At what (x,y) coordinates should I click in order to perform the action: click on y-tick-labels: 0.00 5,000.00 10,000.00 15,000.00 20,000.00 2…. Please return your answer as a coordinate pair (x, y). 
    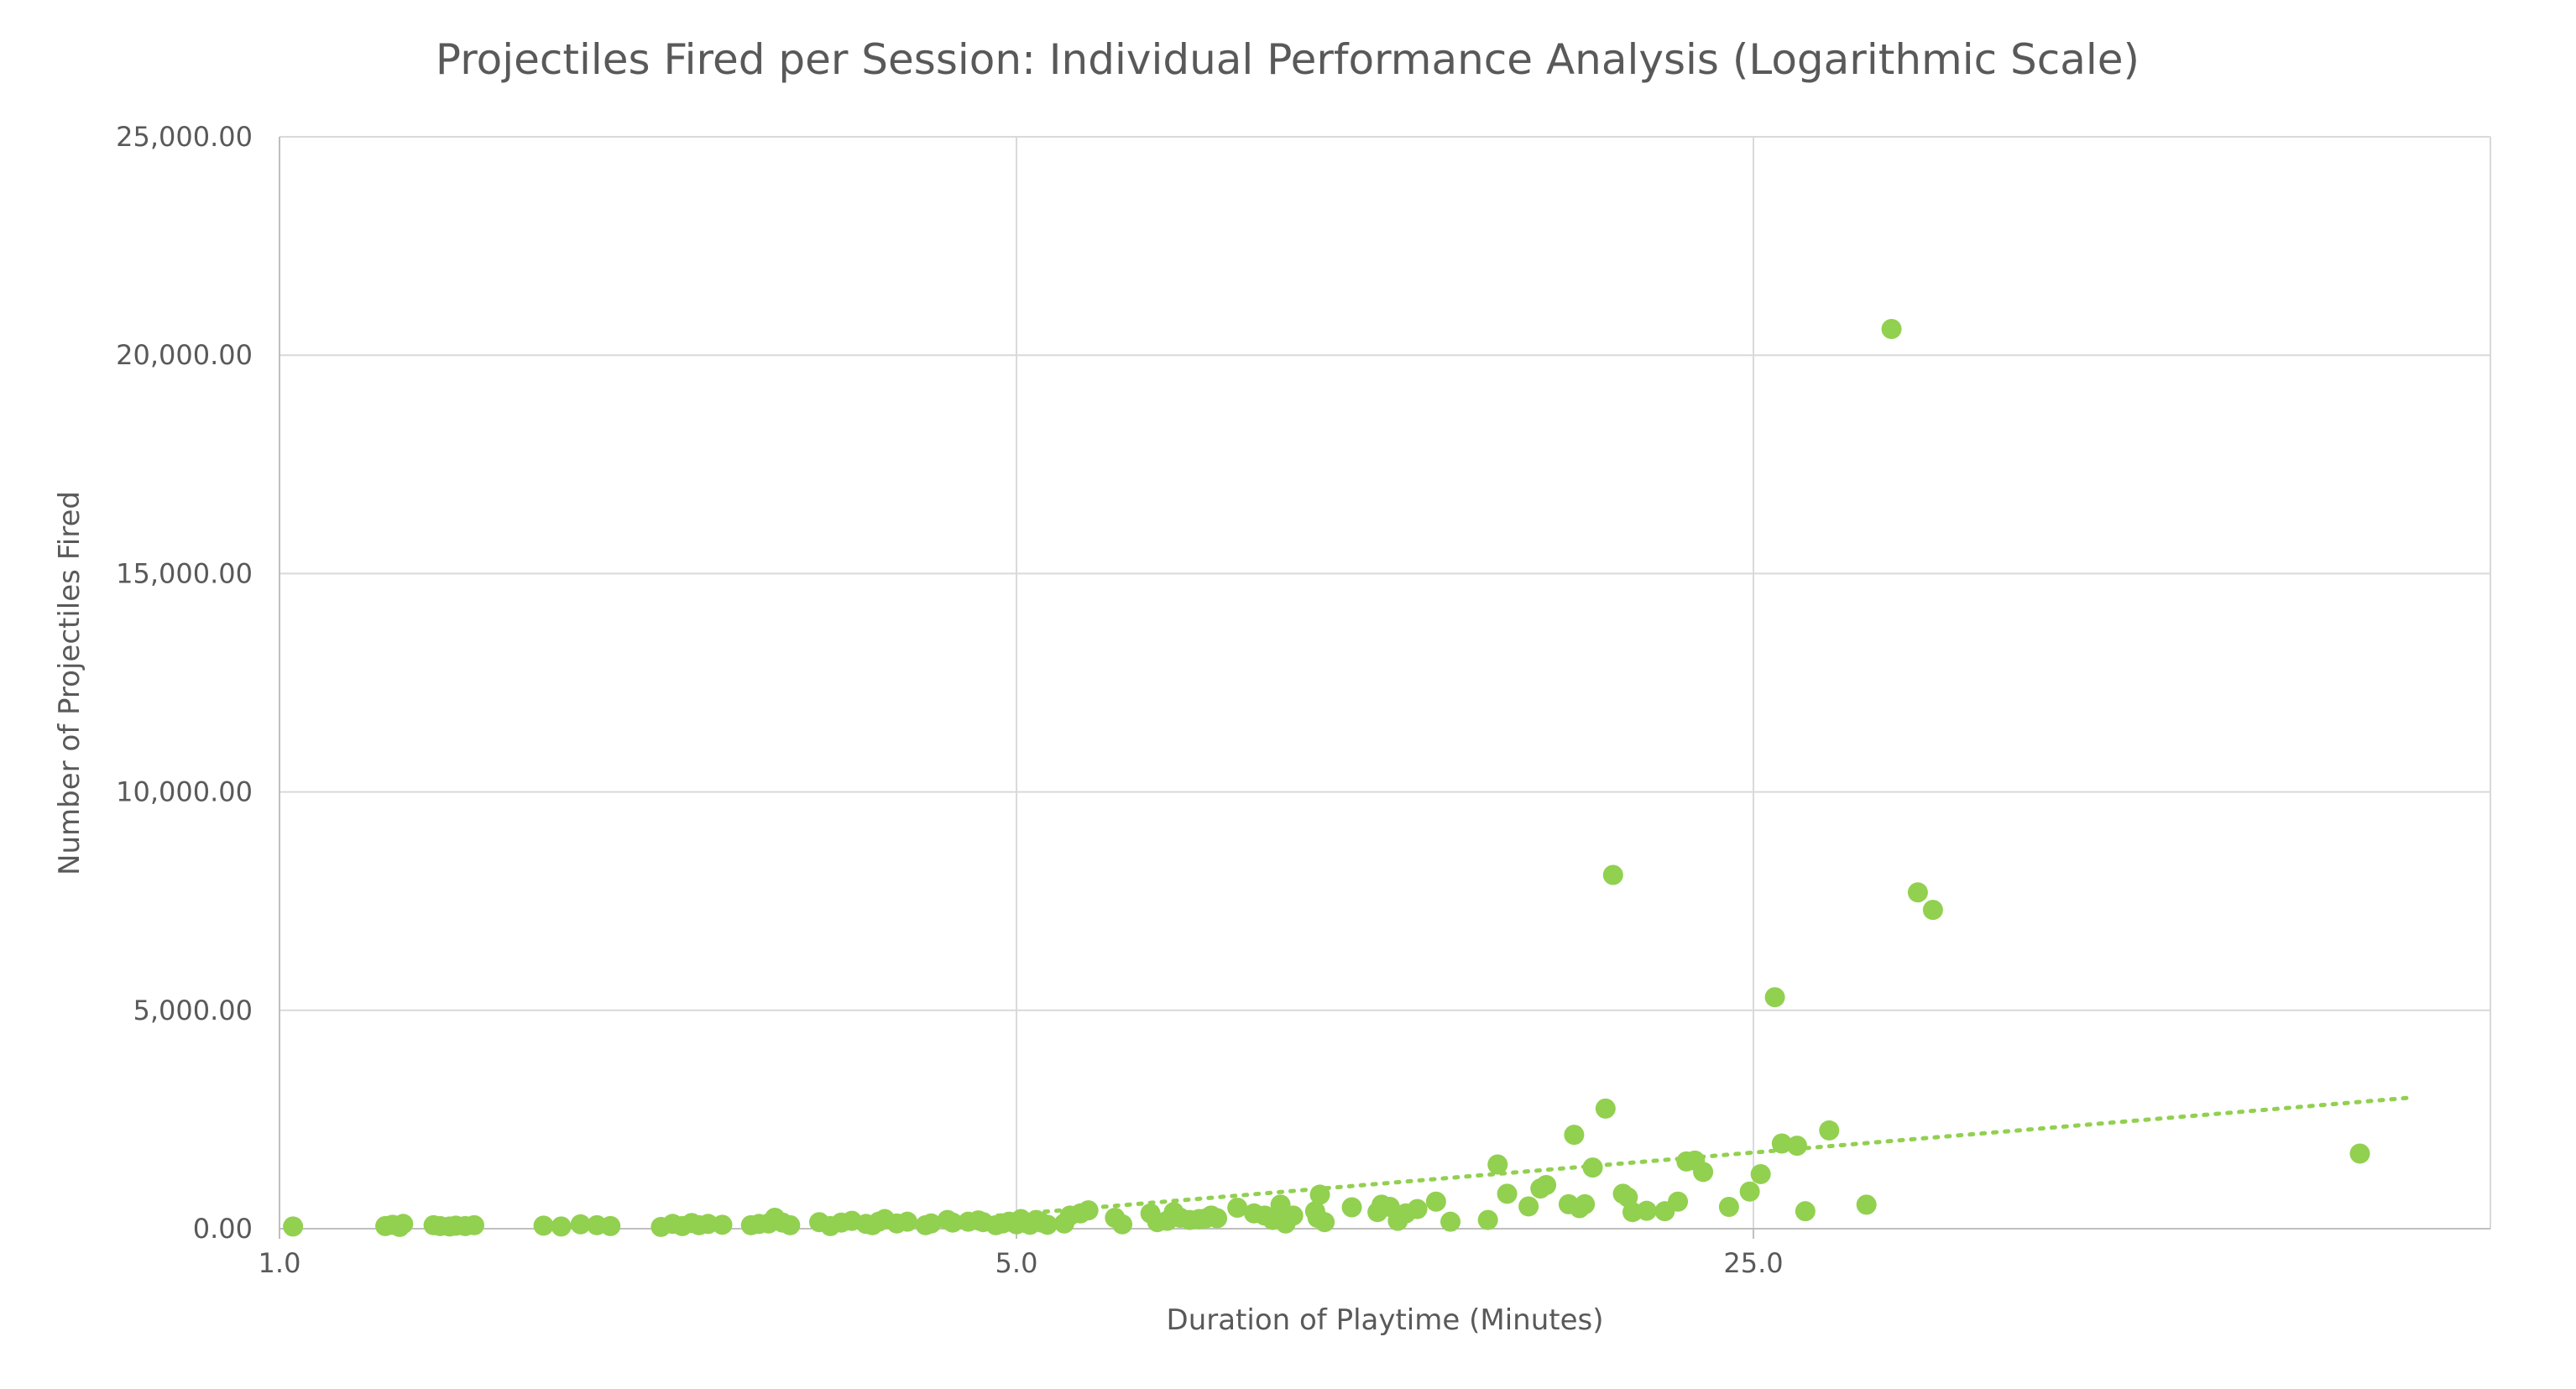
    Looking at the image, I should click on (184, 683).